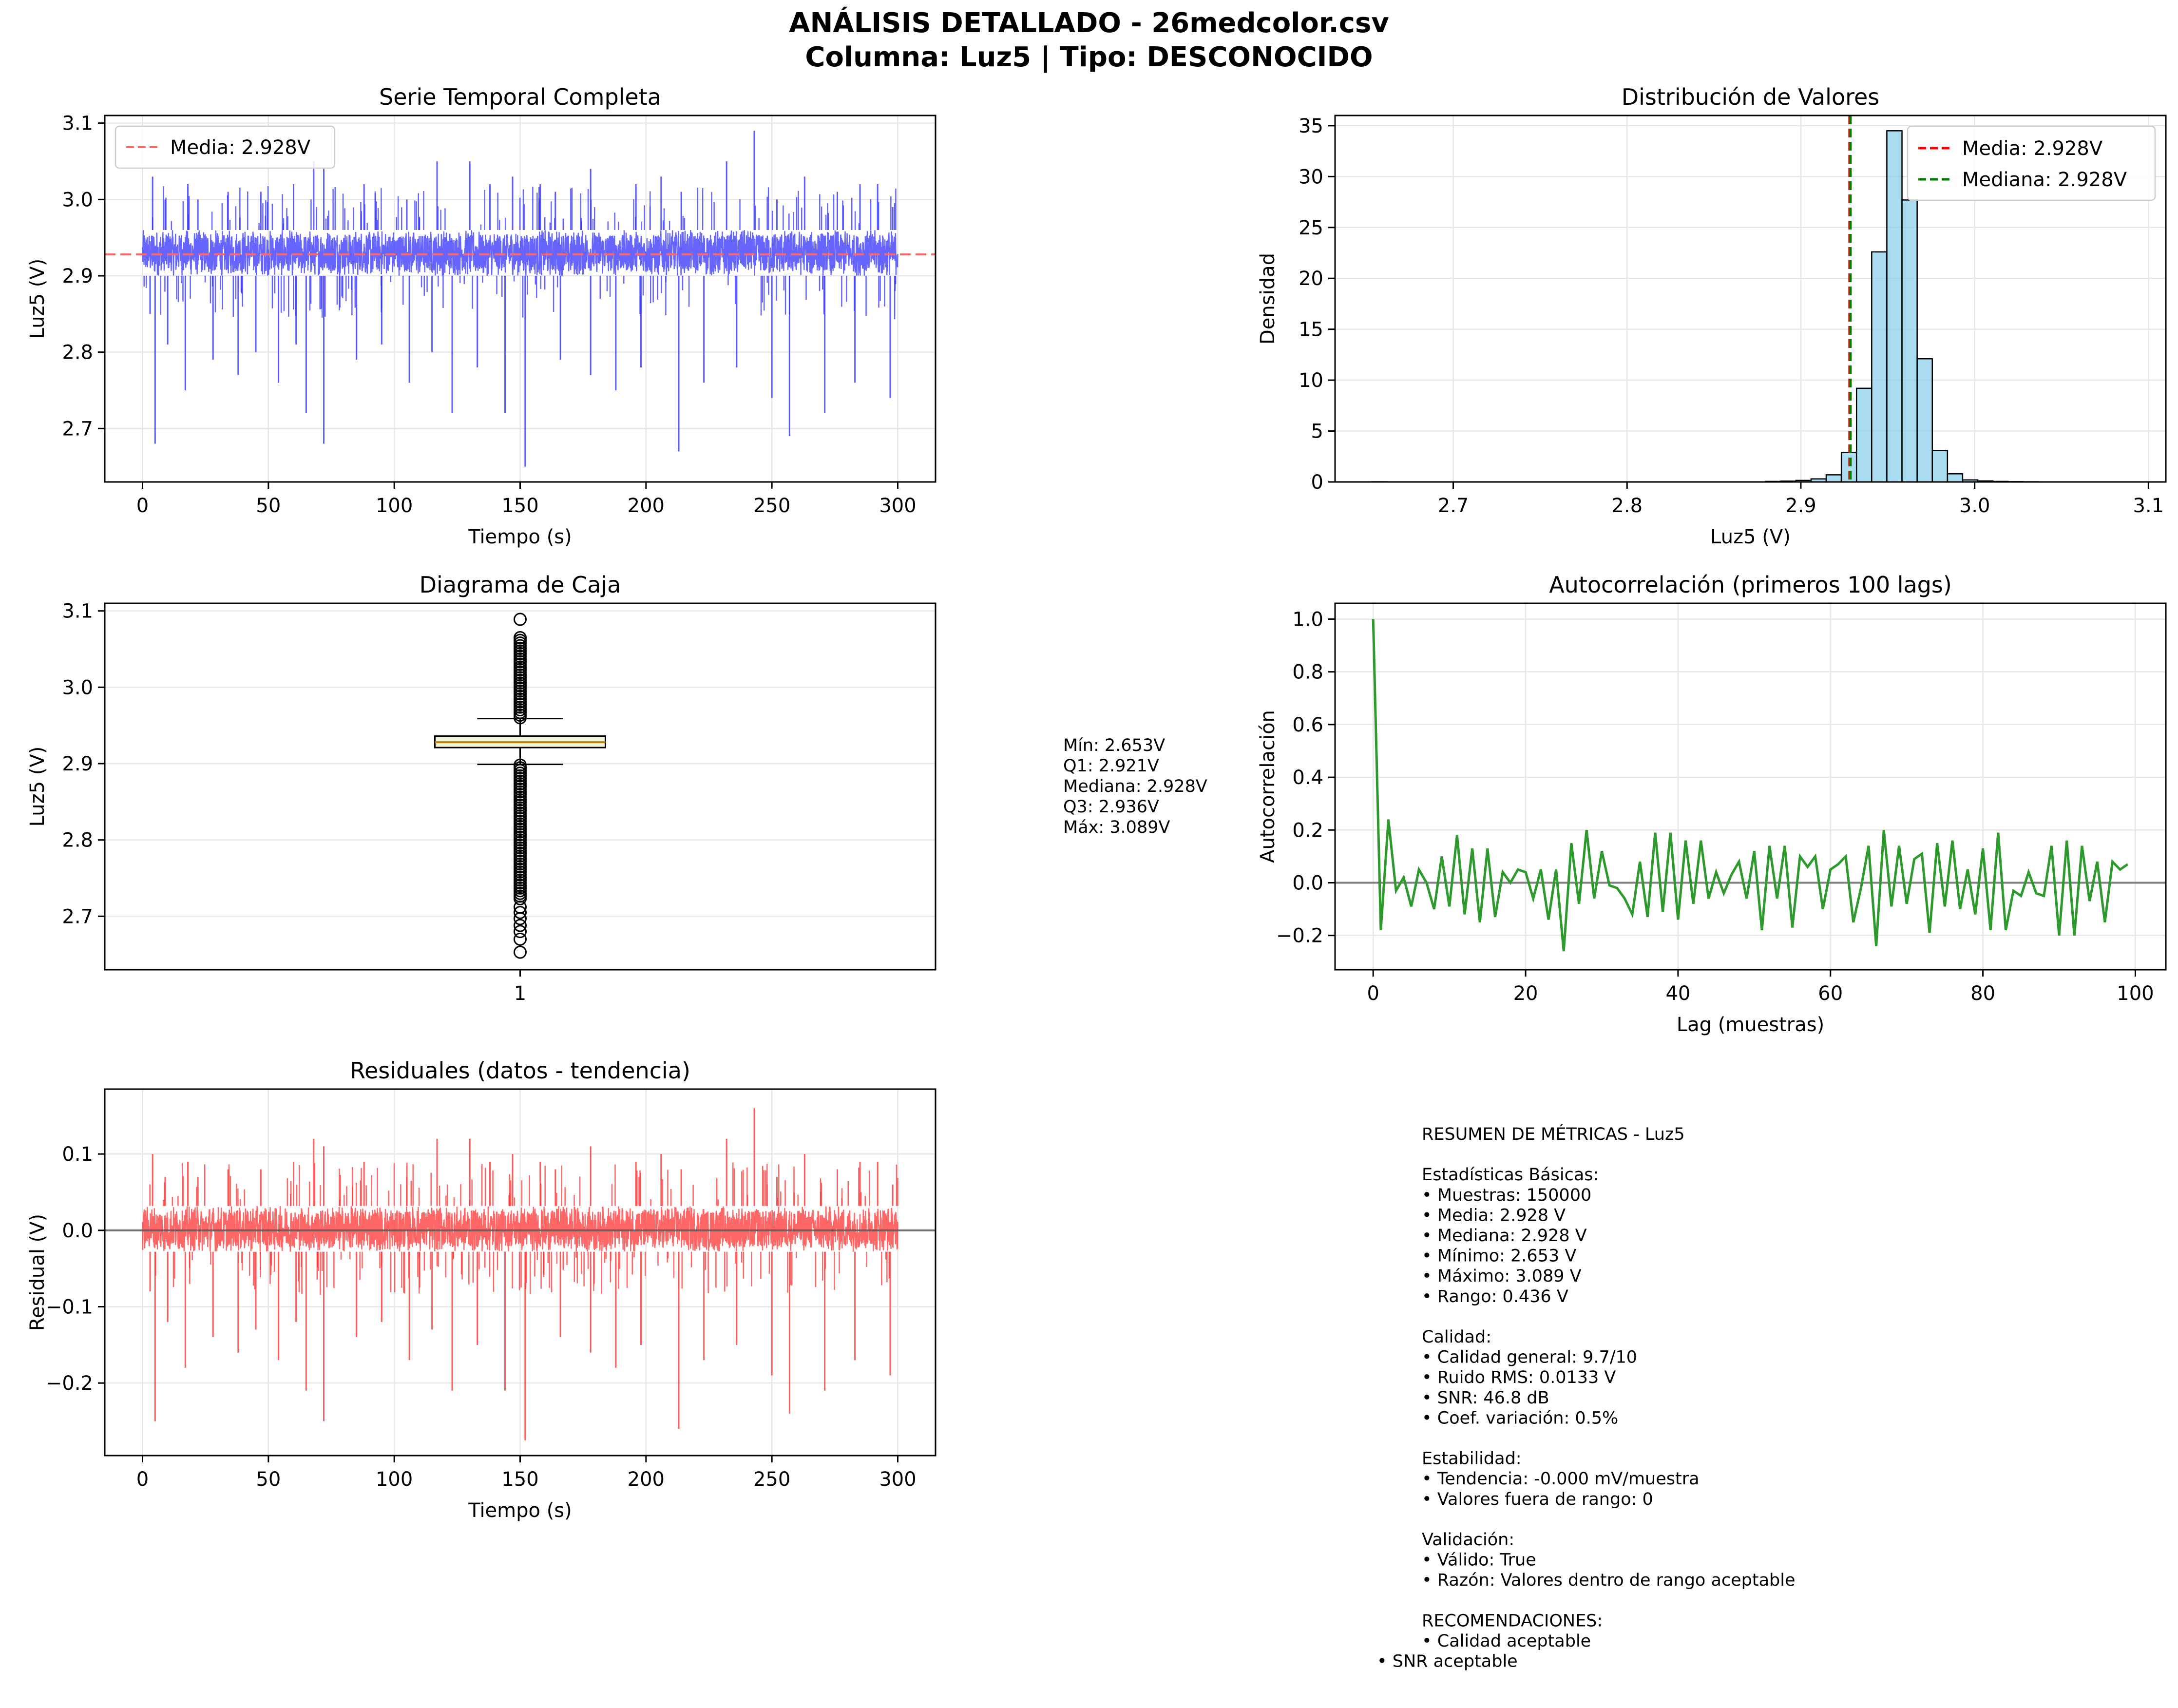 The image size is (2178, 1708). I want to click on y-axis-label: Autocorrelación, so click(1268, 787).